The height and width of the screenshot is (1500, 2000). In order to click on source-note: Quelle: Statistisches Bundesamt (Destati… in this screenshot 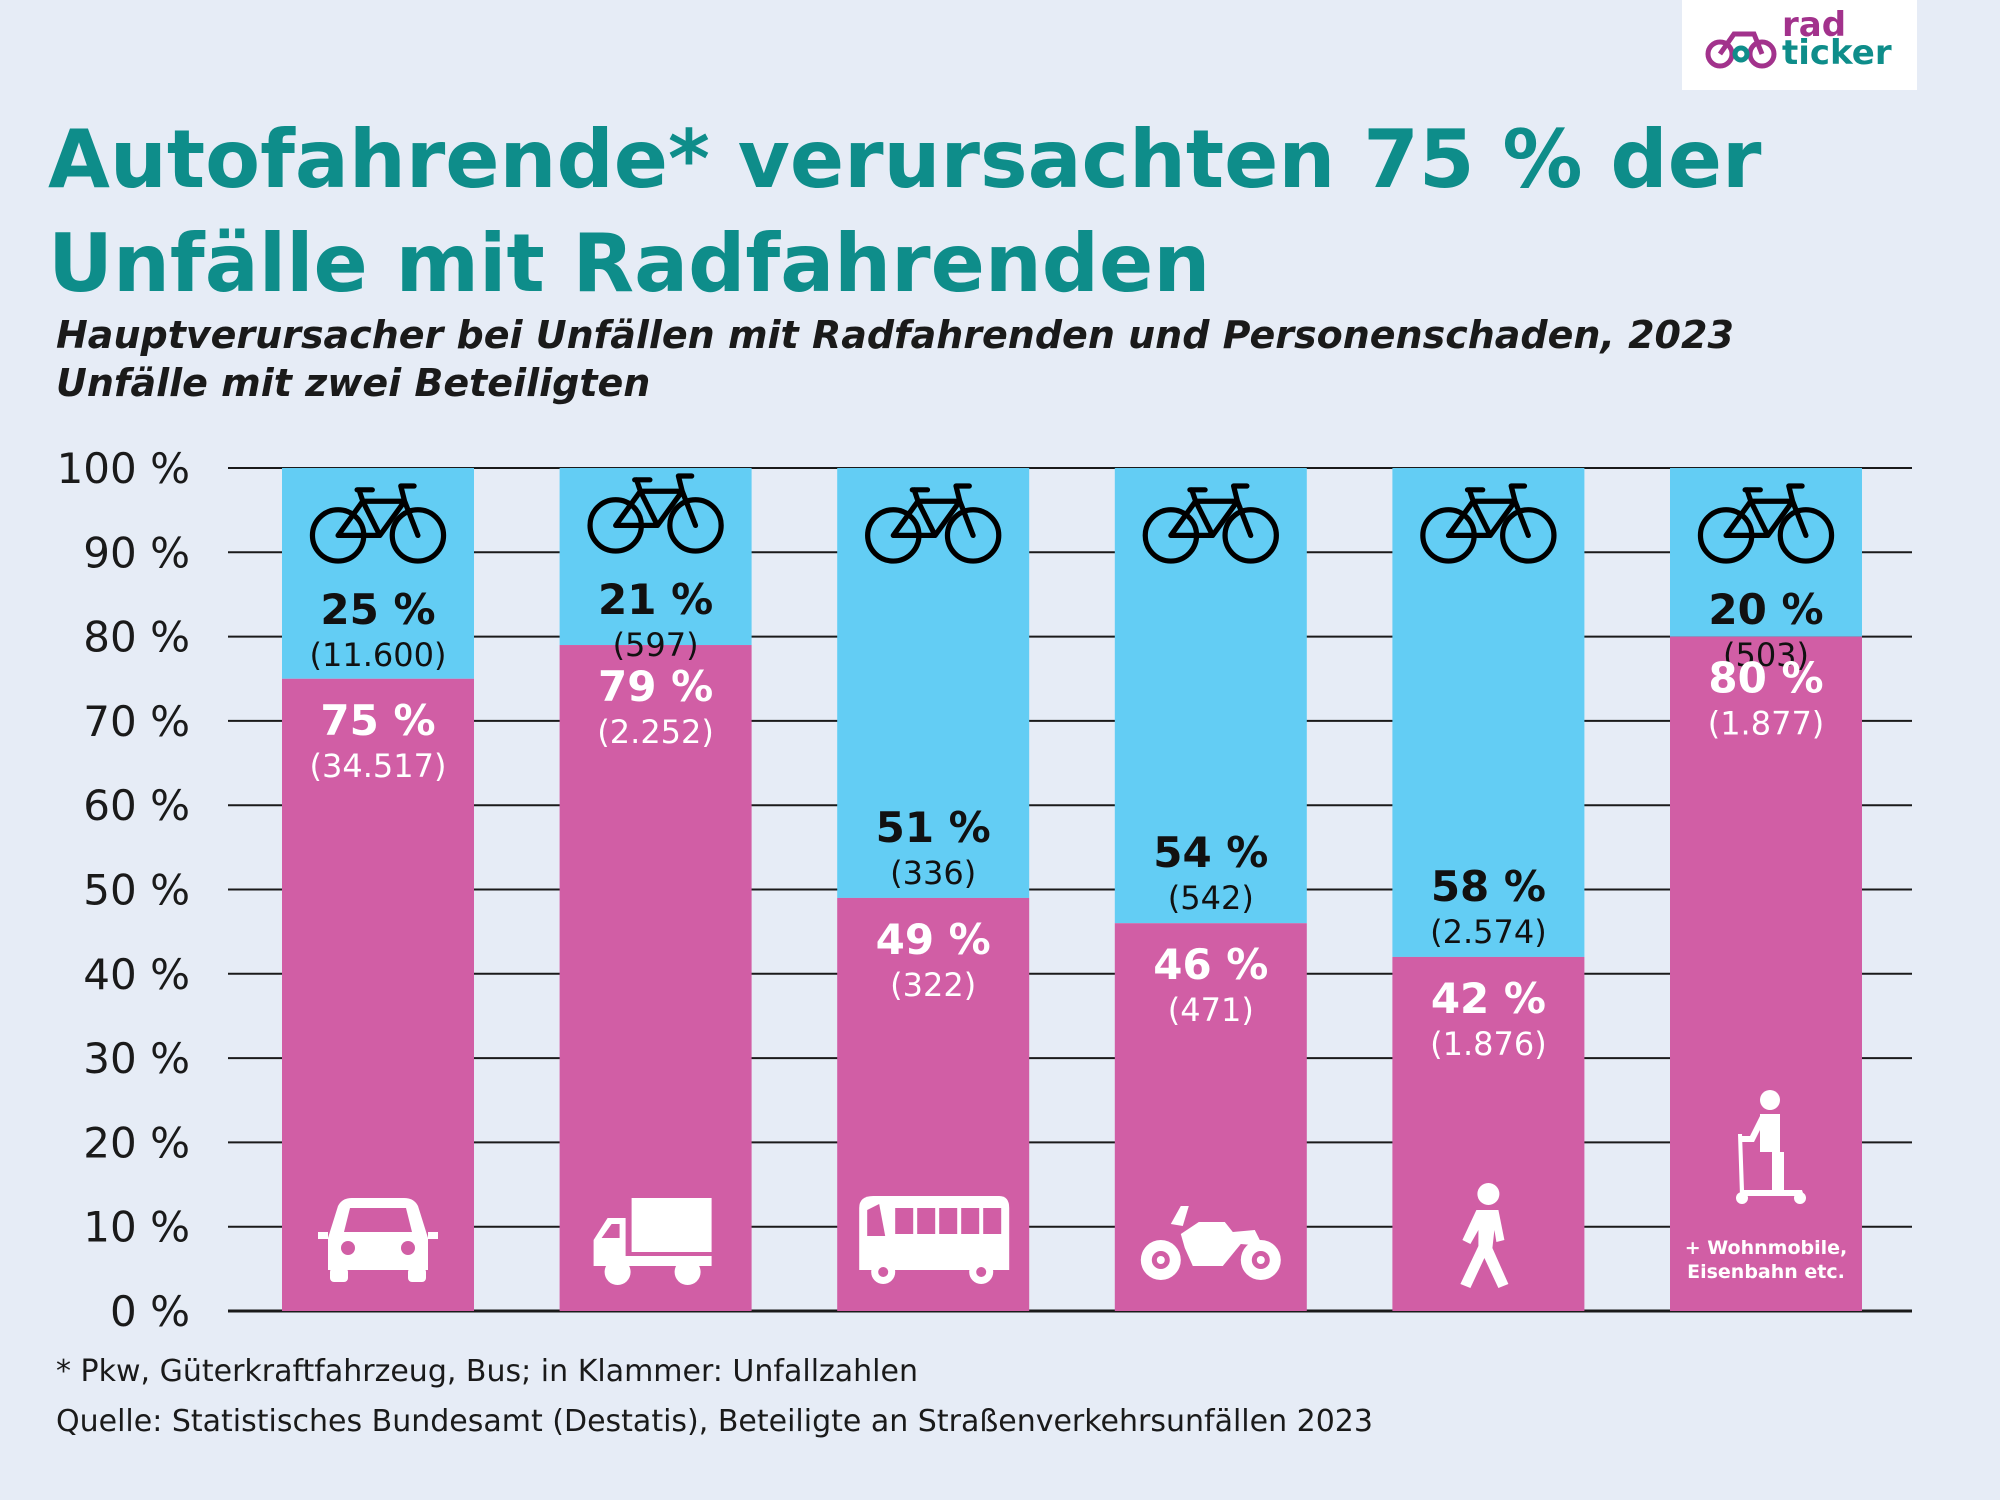, I will do `click(714, 1421)`.